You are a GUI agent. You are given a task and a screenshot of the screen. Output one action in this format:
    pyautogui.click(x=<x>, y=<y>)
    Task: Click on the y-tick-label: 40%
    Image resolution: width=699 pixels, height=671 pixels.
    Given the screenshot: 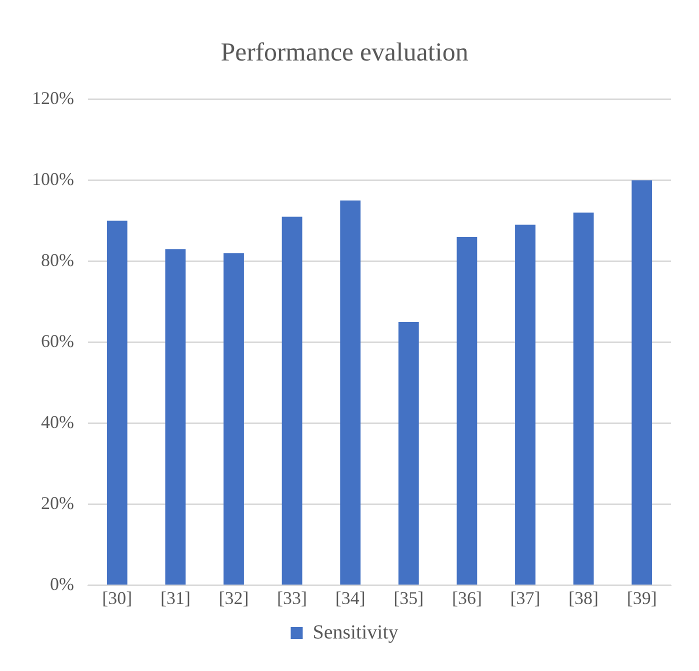 What is the action you would take?
    pyautogui.click(x=57, y=422)
    